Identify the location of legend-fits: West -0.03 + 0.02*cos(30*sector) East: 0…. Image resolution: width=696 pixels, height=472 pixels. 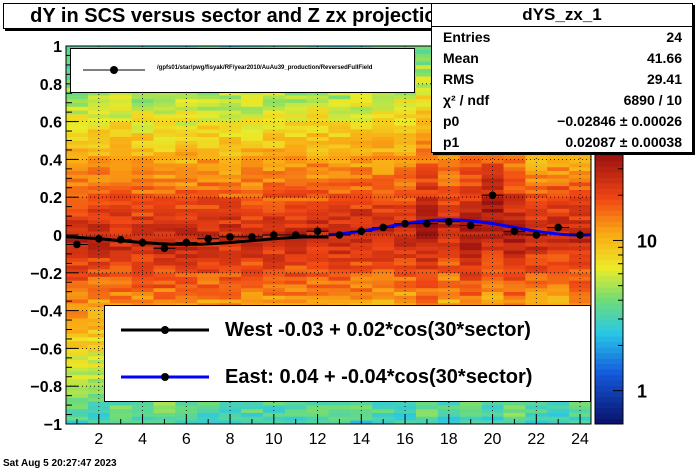
(347, 353).